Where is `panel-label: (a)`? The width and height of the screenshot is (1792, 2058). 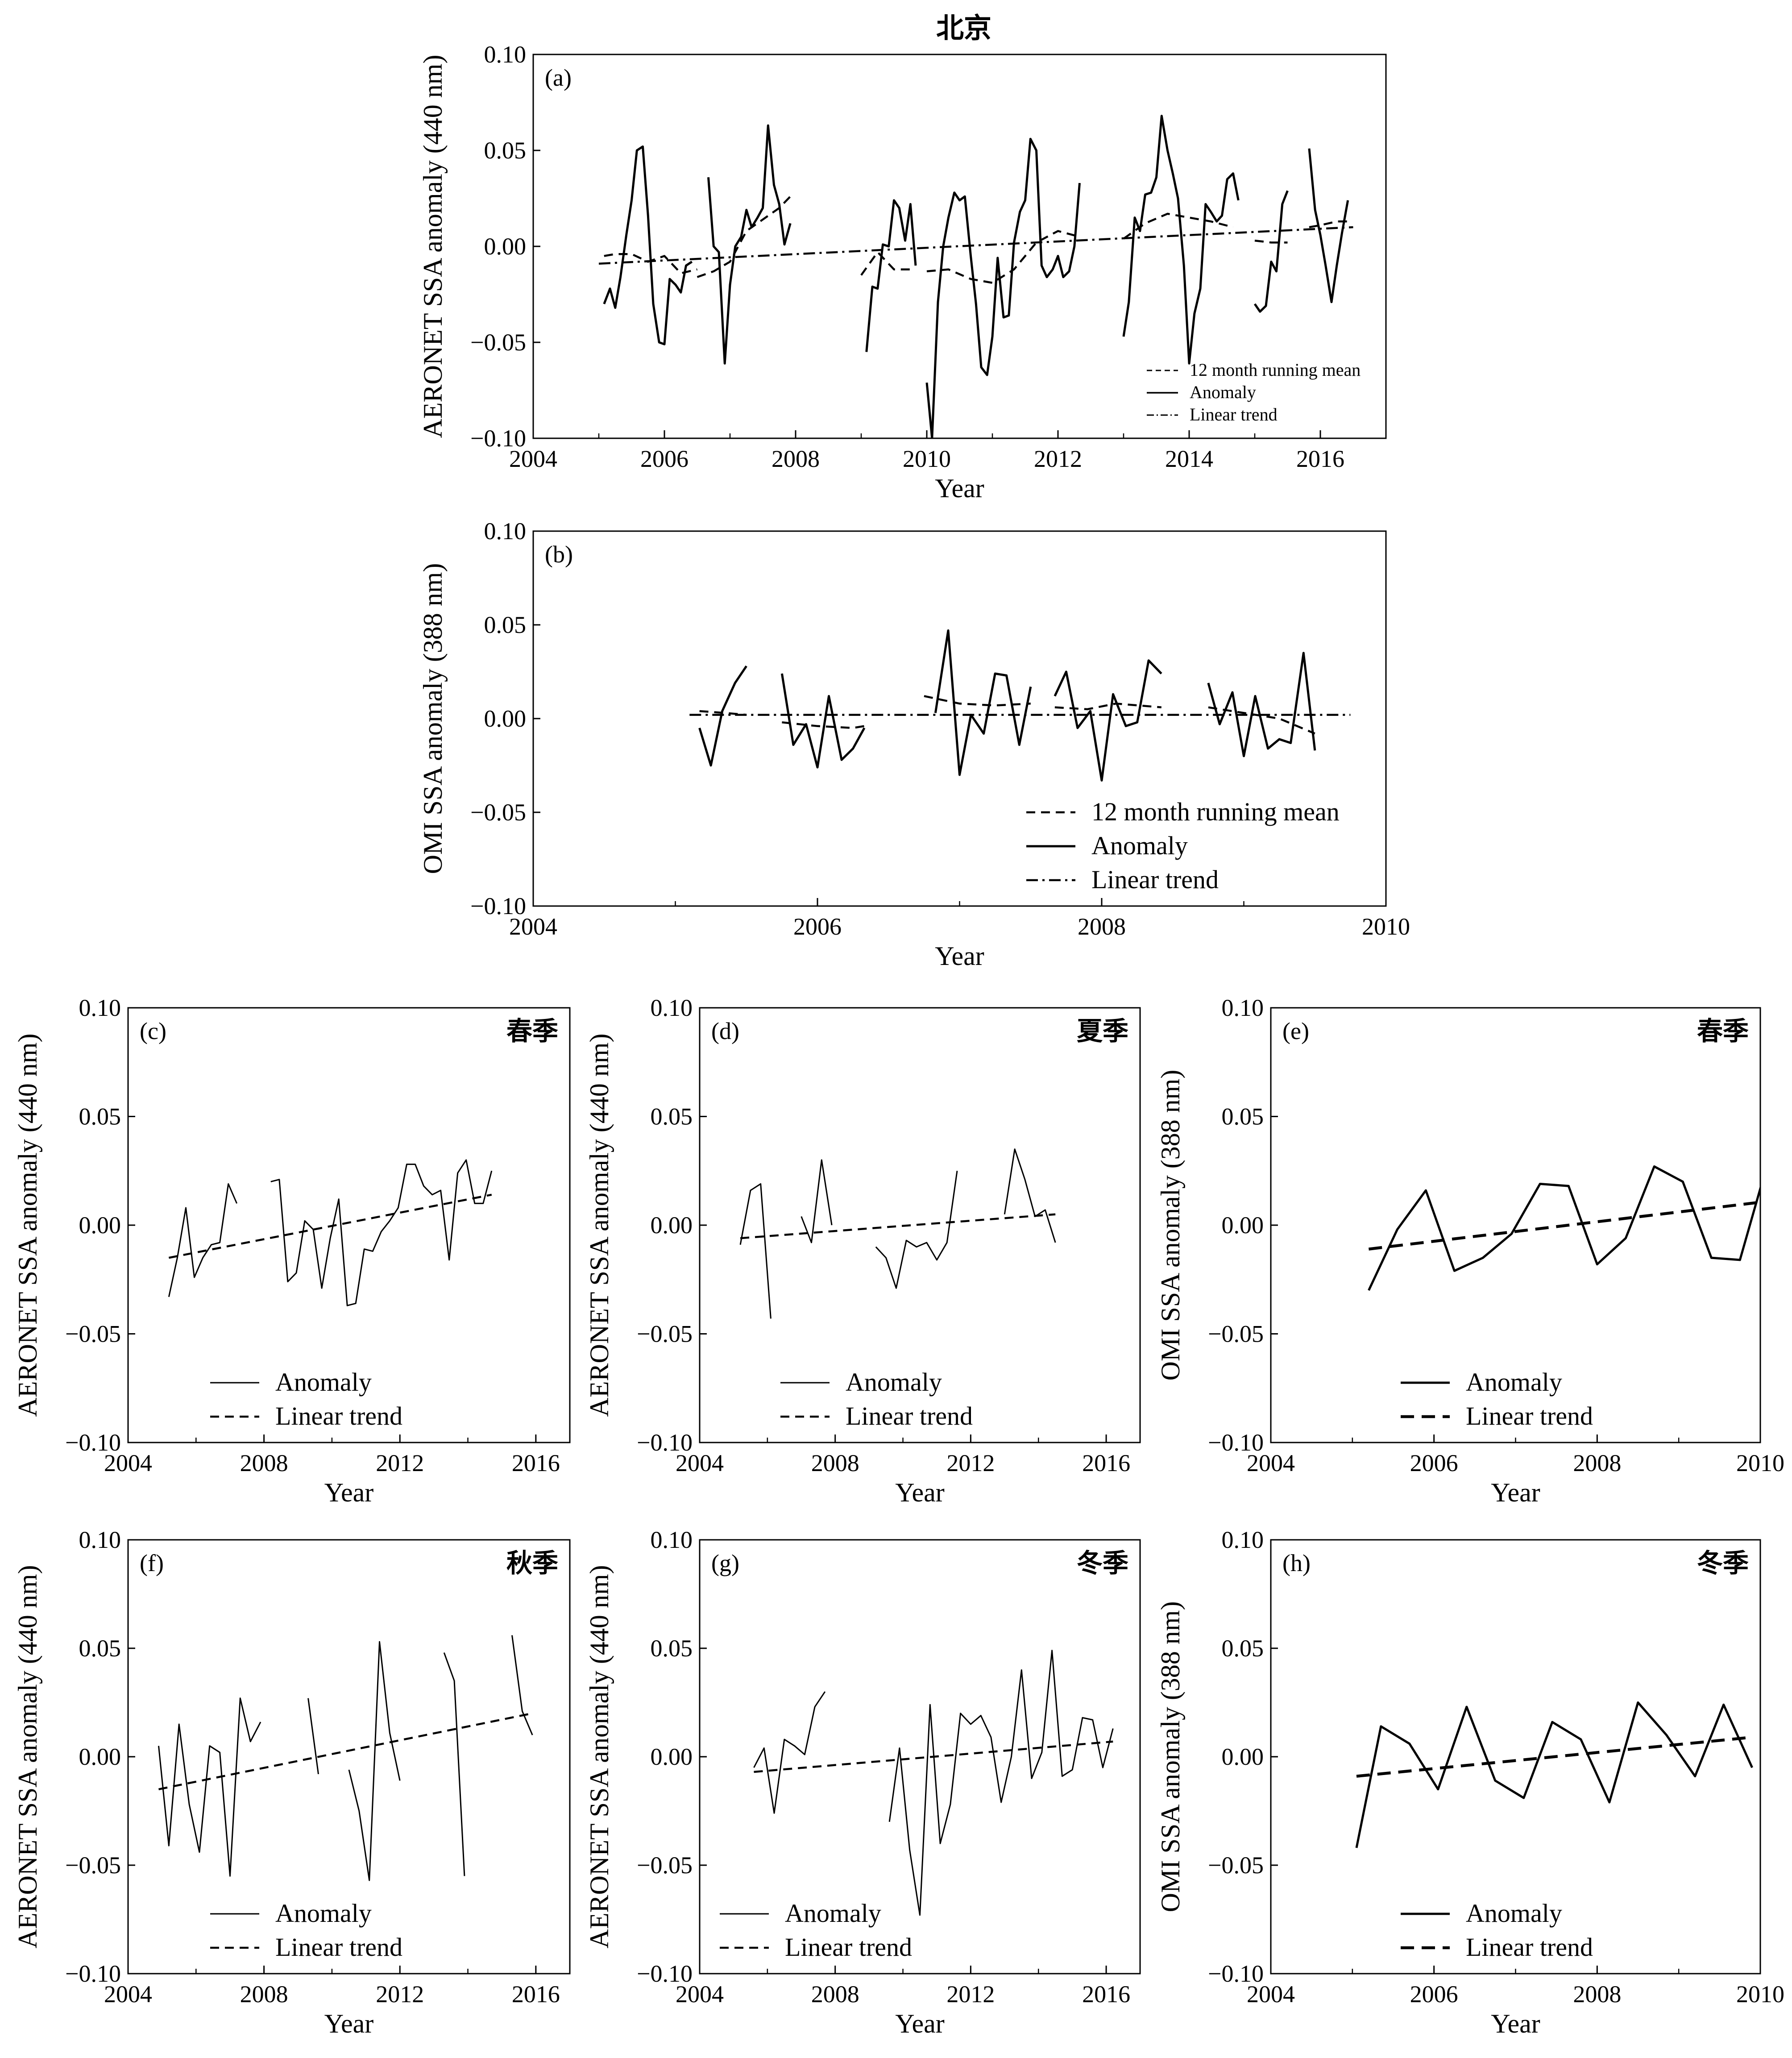
panel-label: (a) is located at coordinates (558, 78).